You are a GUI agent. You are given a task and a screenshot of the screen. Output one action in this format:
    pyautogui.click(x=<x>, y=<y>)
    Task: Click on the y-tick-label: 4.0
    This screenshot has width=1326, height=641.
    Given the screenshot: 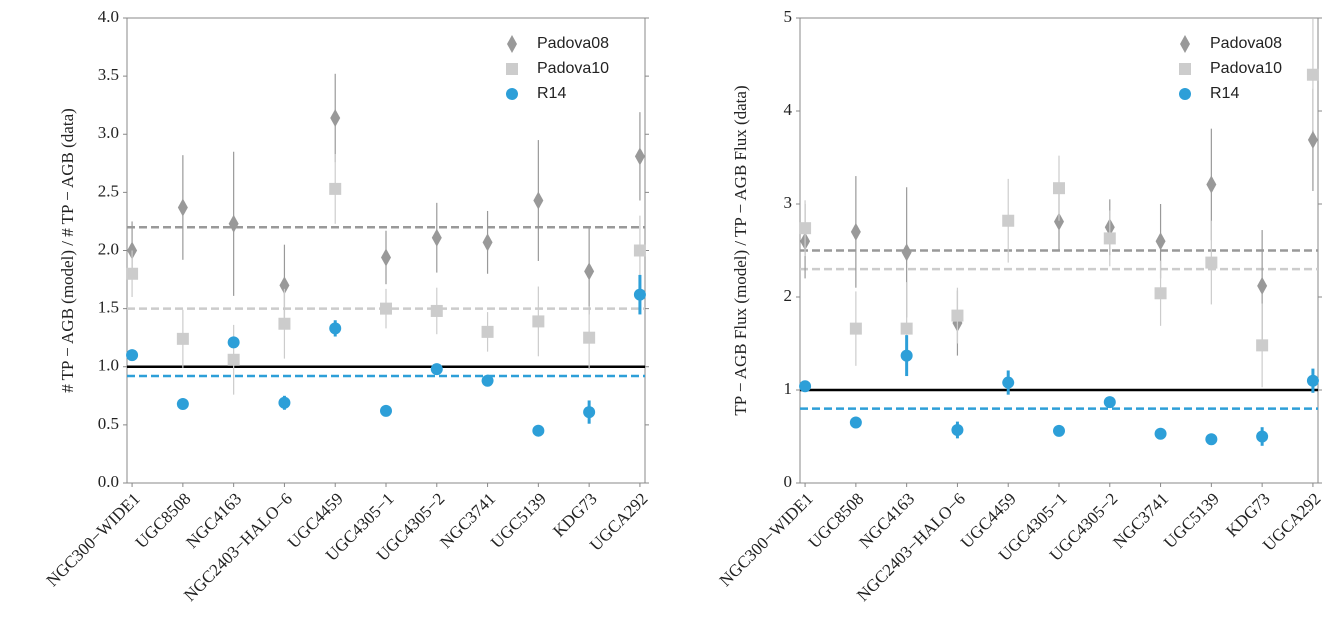 What is the action you would take?
    pyautogui.click(x=108, y=16)
    